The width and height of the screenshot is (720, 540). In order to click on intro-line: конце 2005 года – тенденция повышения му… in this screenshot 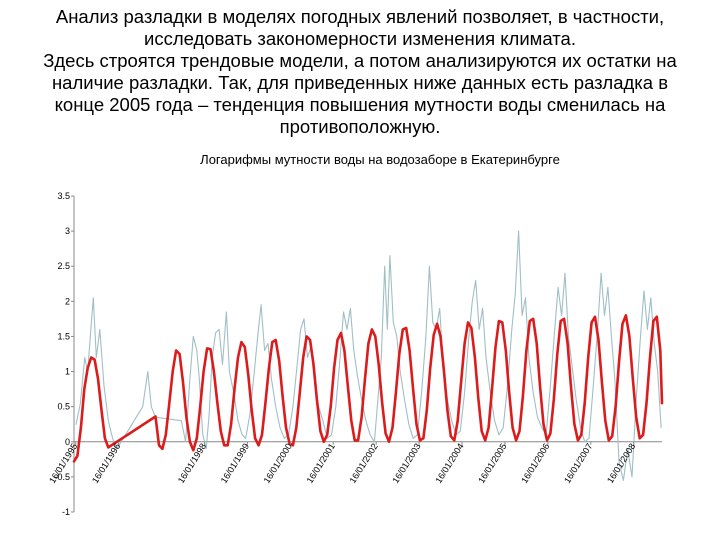, I will do `click(360, 104)`.